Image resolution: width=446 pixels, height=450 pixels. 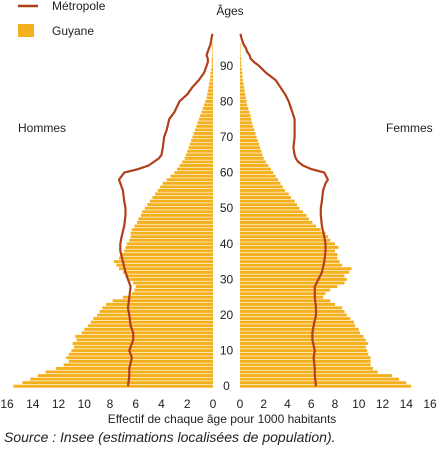 I want to click on x-tick-hommes-16: 16, so click(x=7, y=404).